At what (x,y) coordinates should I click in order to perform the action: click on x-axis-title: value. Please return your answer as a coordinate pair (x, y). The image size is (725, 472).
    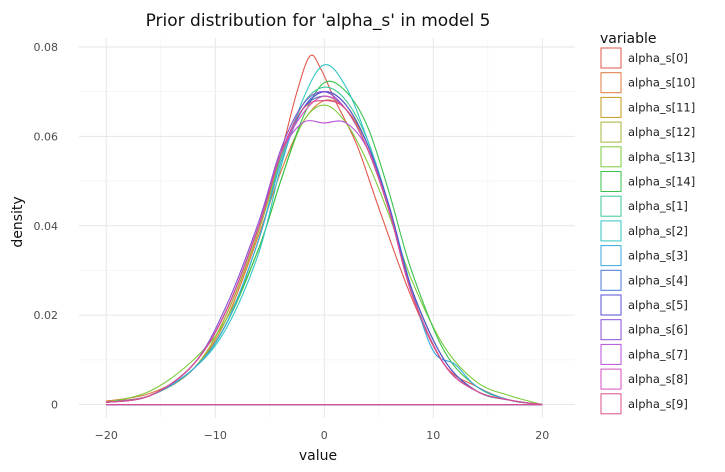
    Looking at the image, I should click on (318, 456).